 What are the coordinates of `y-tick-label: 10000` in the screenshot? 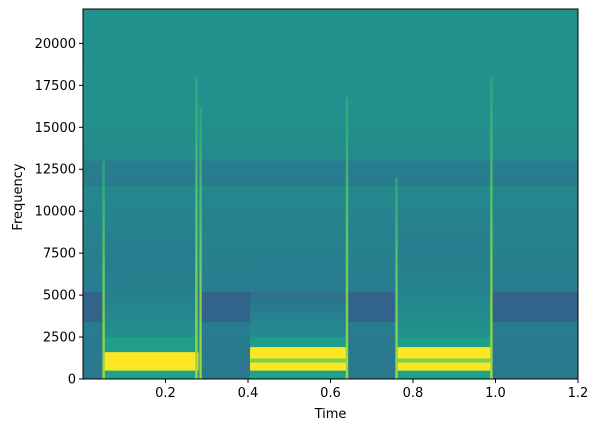 It's located at (55, 212).